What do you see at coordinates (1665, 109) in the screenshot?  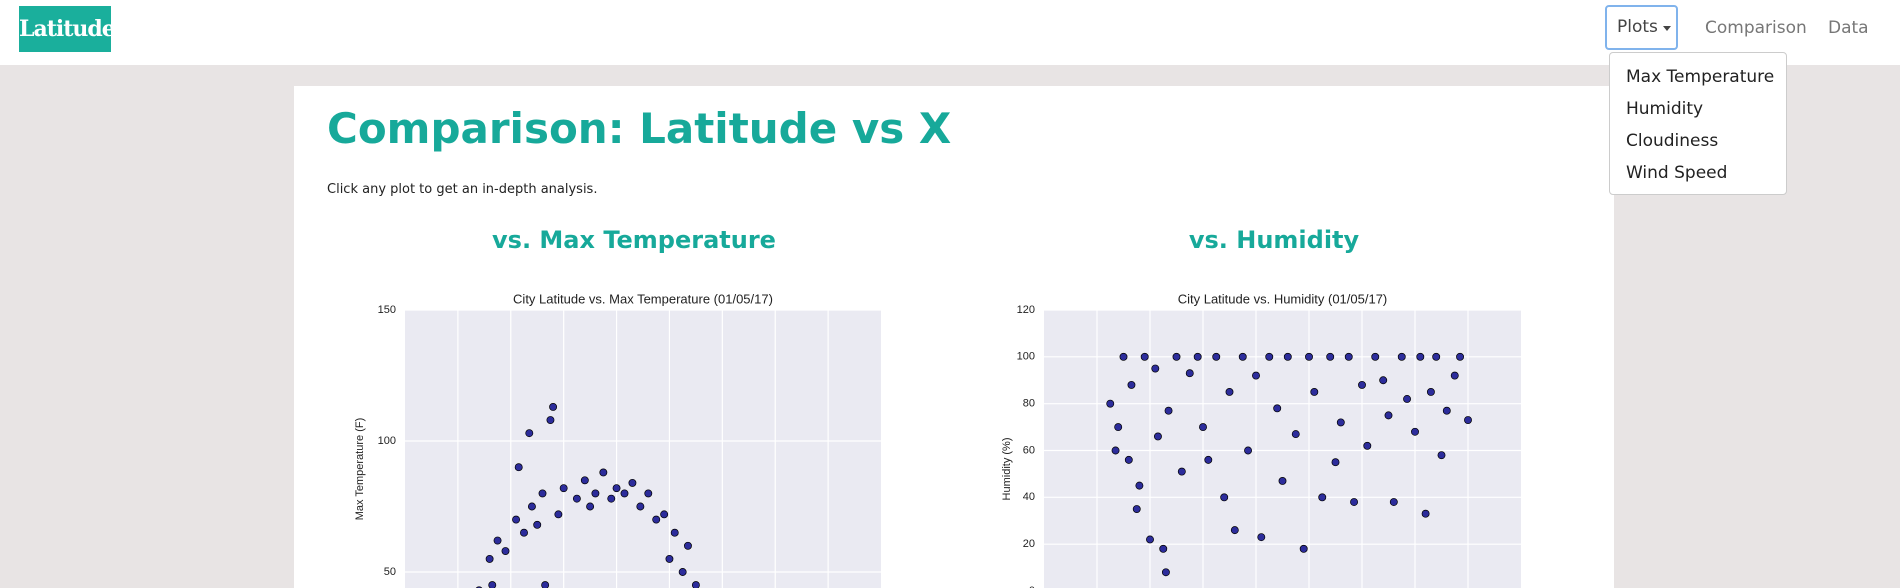 I see `dropdown-item: Humidity` at bounding box center [1665, 109].